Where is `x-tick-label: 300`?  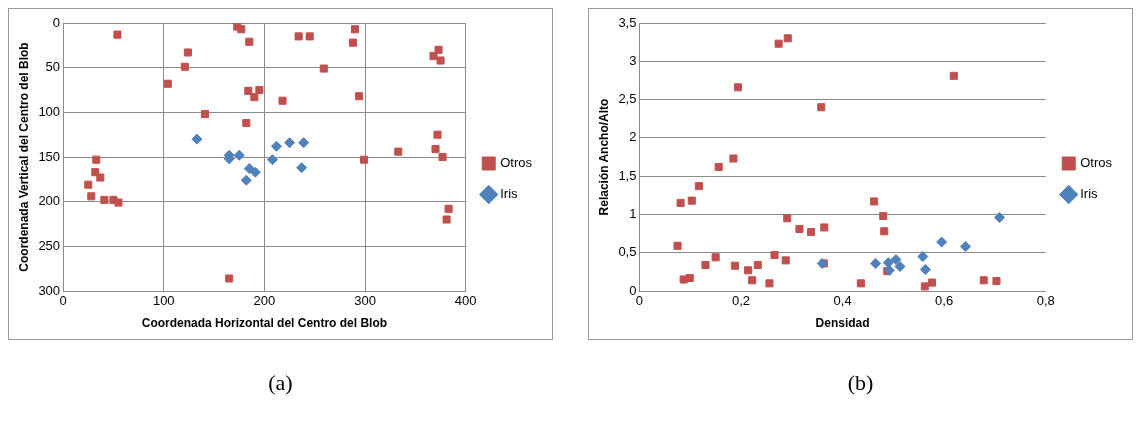
x-tick-label: 300 is located at coordinates (365, 301).